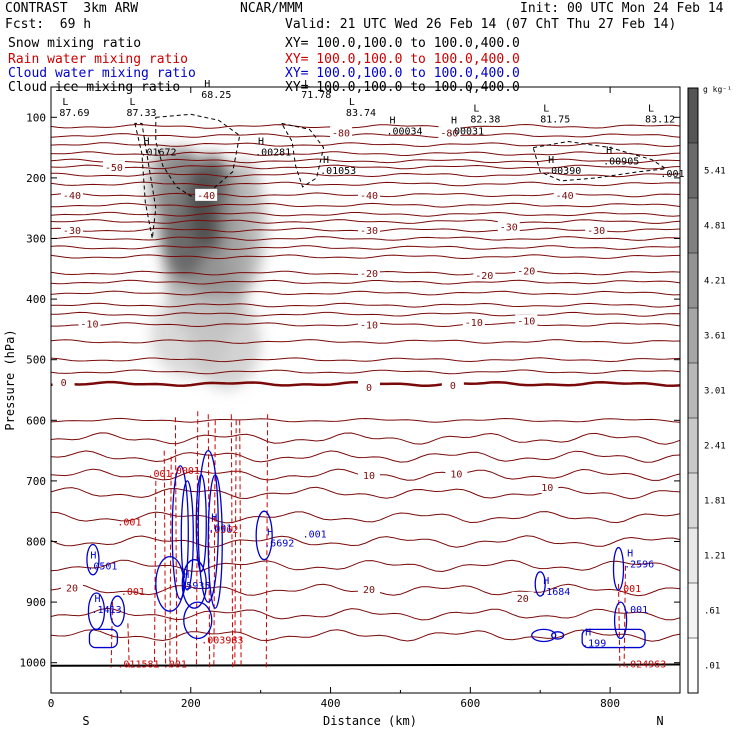 The image size is (740, 740). Describe the element at coordinates (338, 171) in the screenshot. I see `extremum-value: .01053` at that location.